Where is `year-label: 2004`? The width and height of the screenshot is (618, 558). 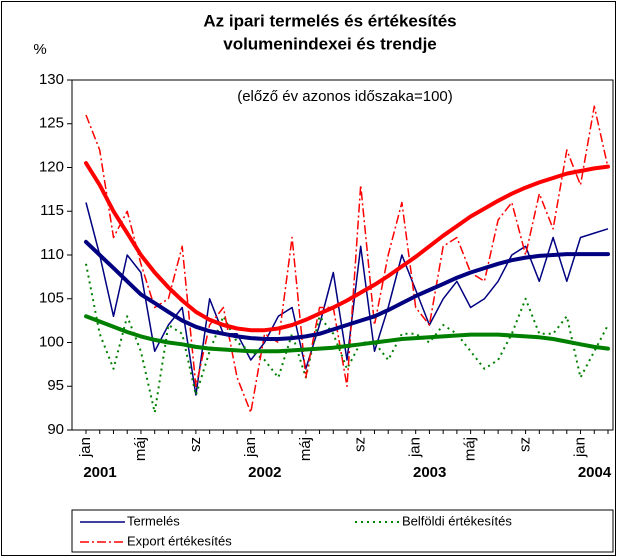
year-label: 2004 is located at coordinates (595, 472).